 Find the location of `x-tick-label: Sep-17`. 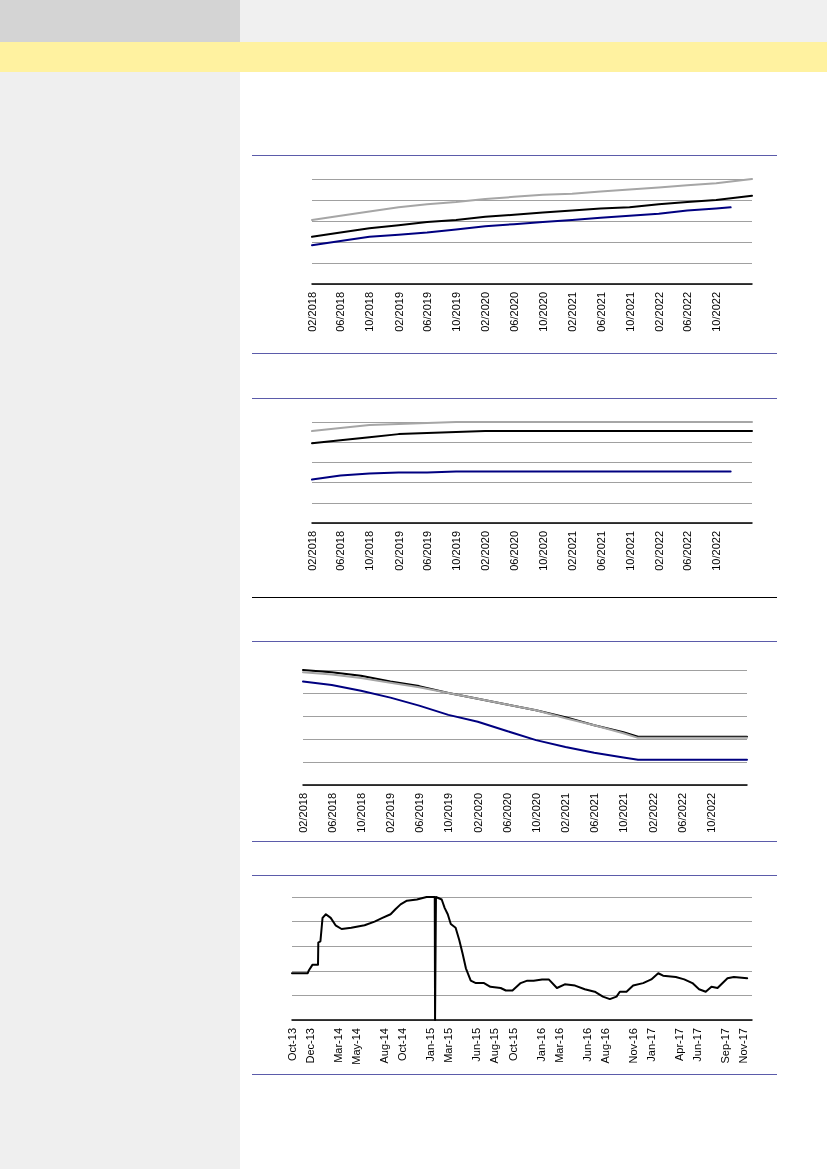

x-tick-label: Sep-17 is located at coordinates (724, 1046).